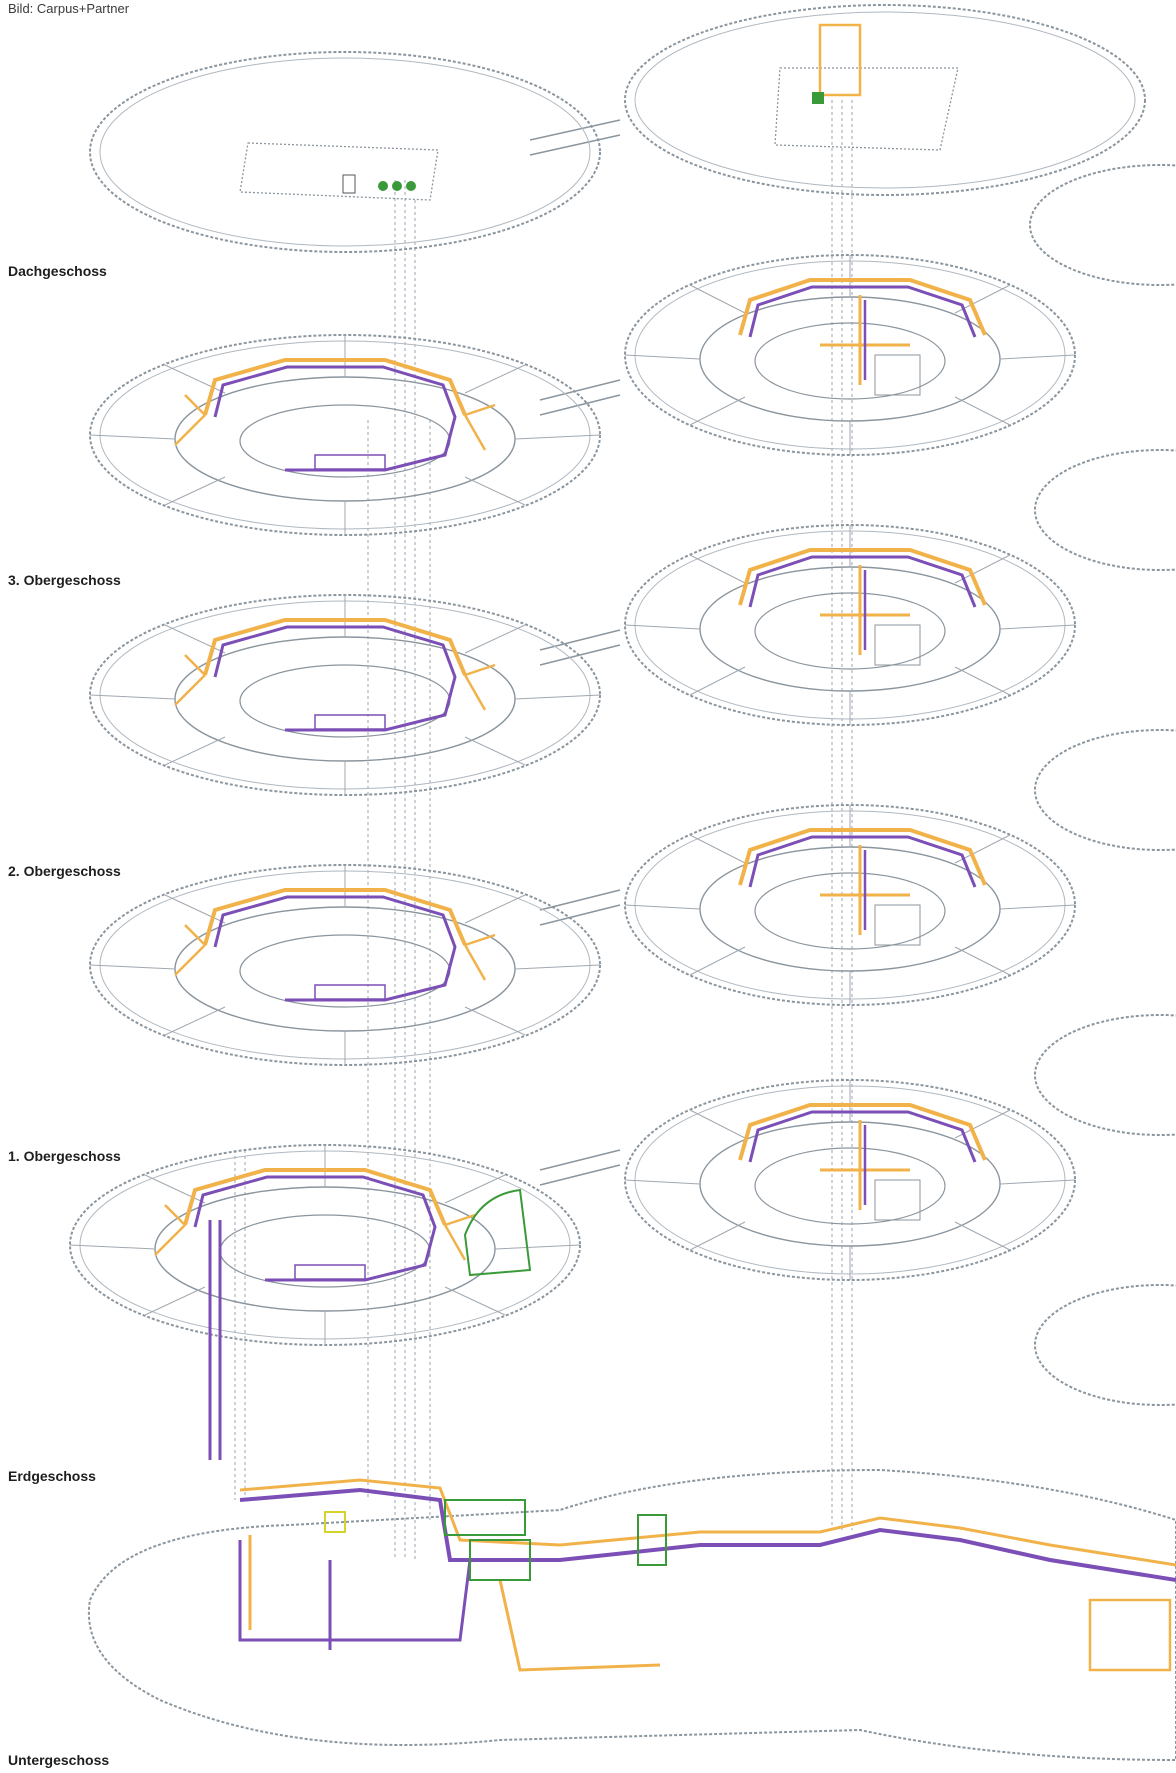 This screenshot has width=1176, height=1773. What do you see at coordinates (52, 1476) in the screenshot?
I see `floor-label-erdgeschoss: Erdgeschoss` at bounding box center [52, 1476].